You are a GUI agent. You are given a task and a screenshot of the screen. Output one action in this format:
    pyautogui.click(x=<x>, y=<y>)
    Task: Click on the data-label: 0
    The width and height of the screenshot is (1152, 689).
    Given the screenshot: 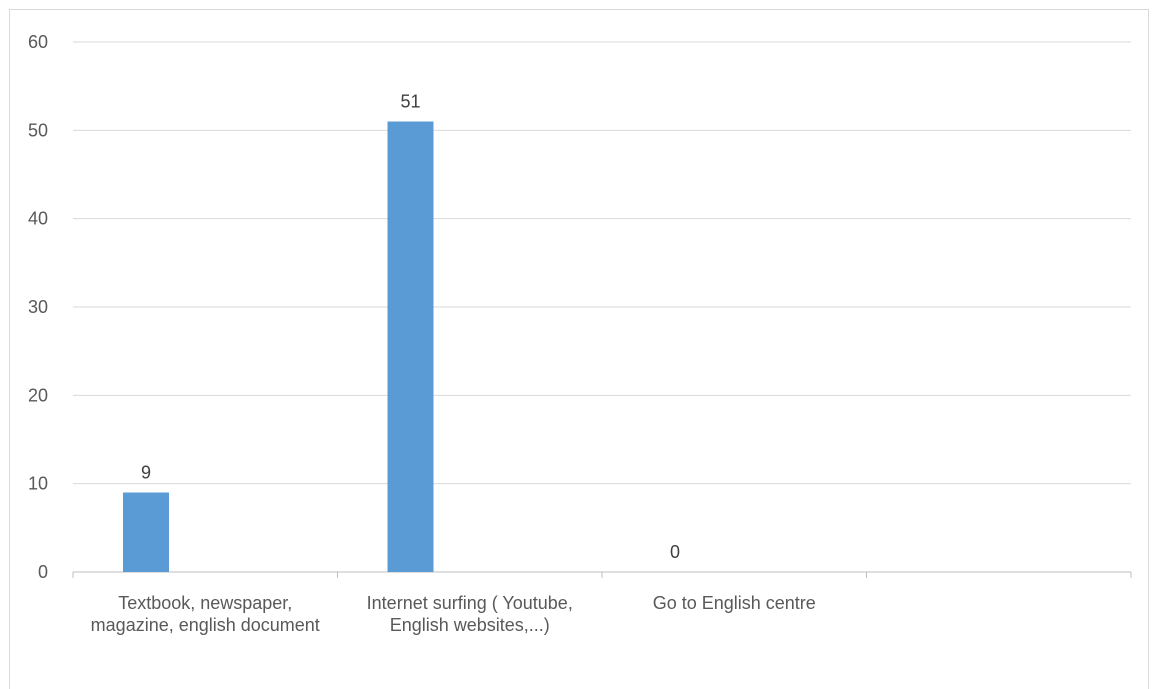 What is the action you would take?
    pyautogui.click(x=675, y=552)
    